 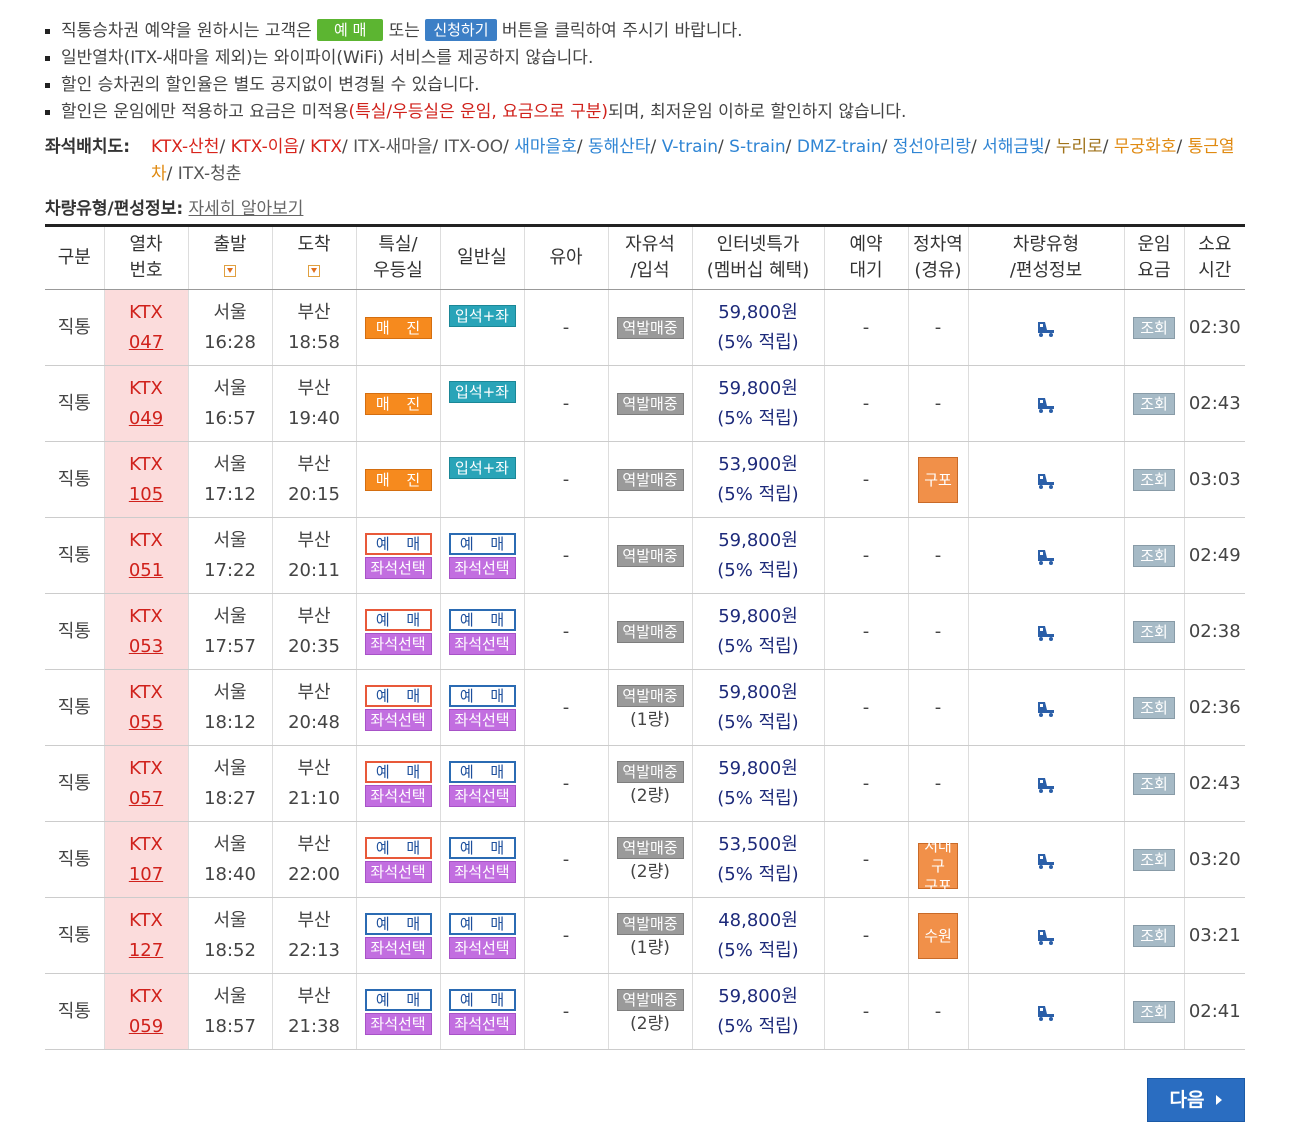 What do you see at coordinates (146, 722) in the screenshot?
I see `train-number-link: 055` at bounding box center [146, 722].